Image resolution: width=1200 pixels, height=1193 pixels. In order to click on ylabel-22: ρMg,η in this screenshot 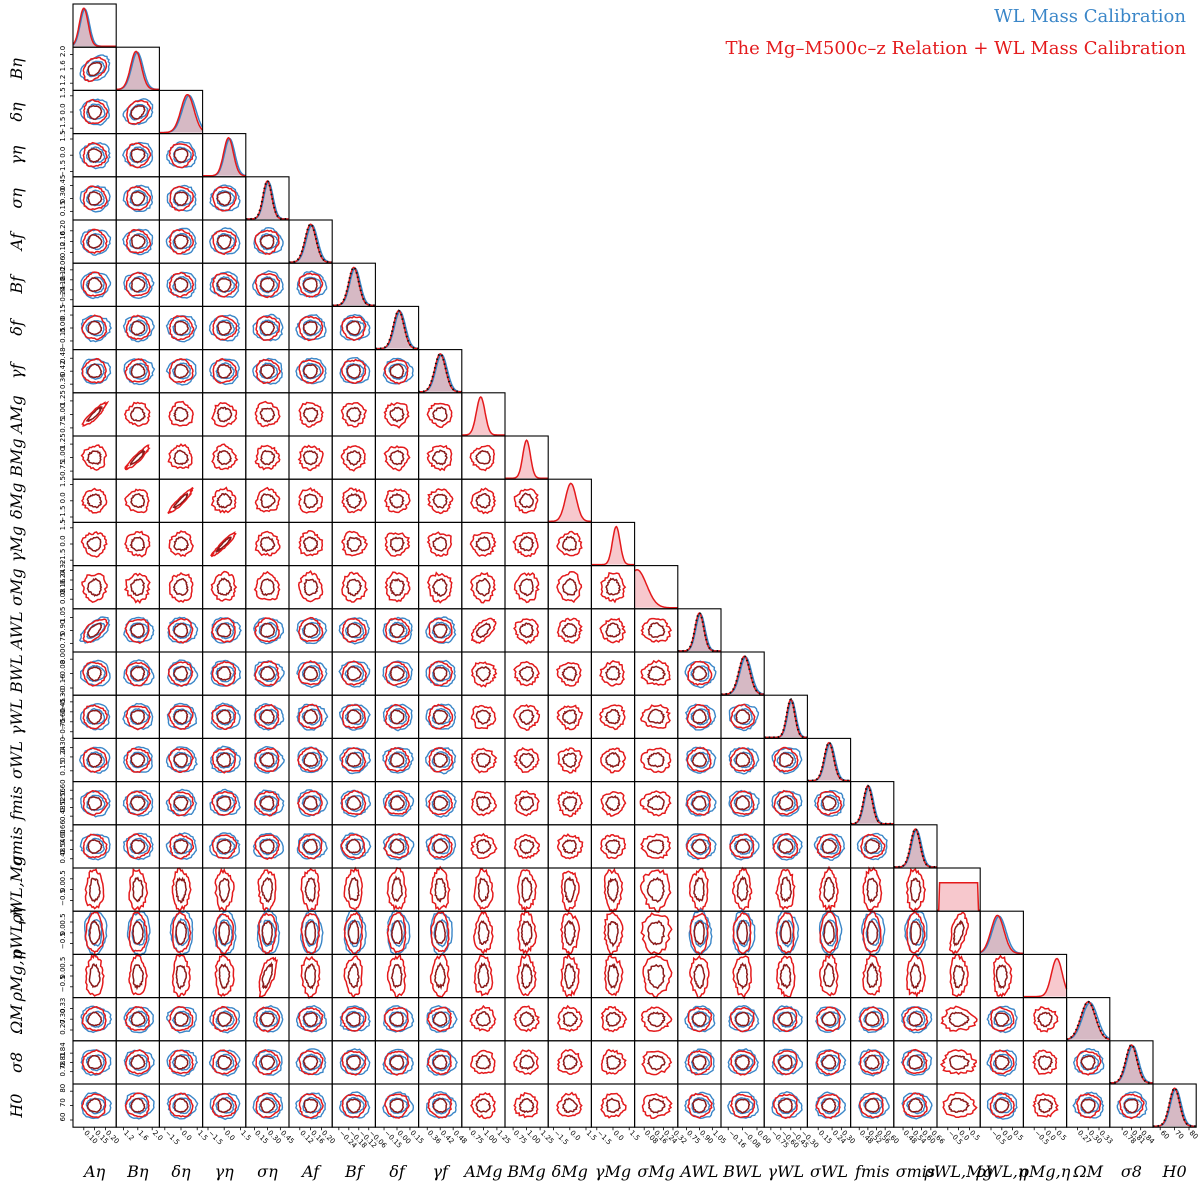, I will do `click(16, 976)`.